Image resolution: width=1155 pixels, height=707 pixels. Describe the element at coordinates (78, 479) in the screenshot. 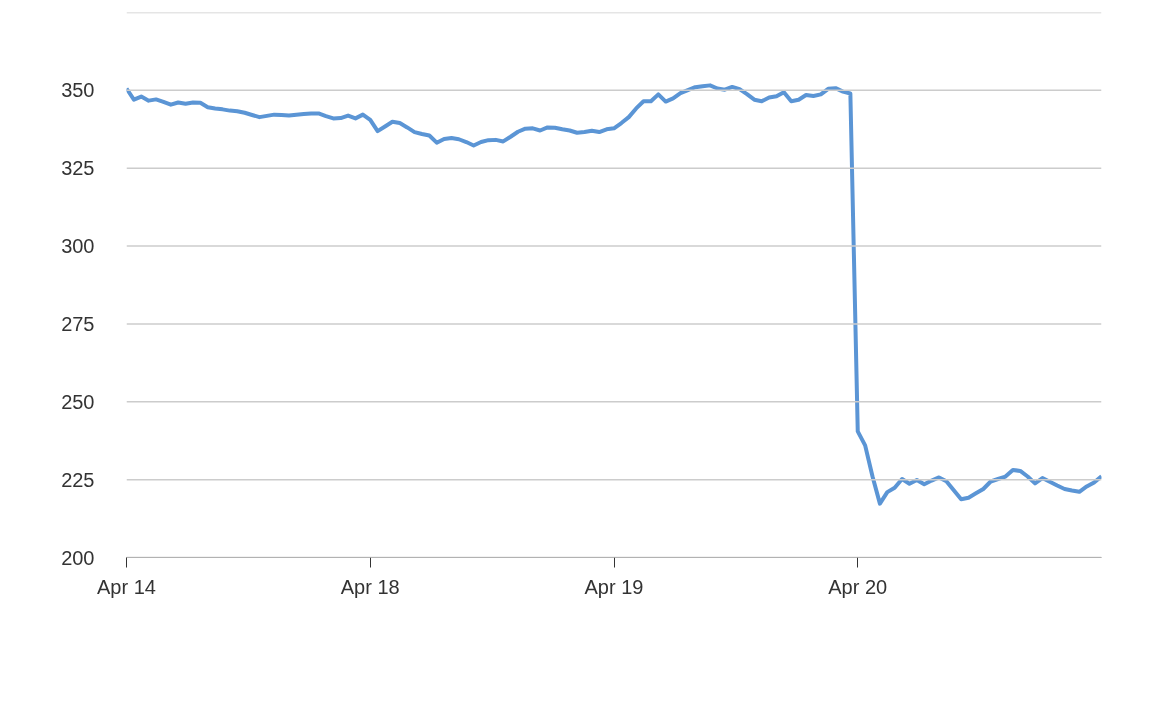

I see `y-tick-label: 225` at that location.